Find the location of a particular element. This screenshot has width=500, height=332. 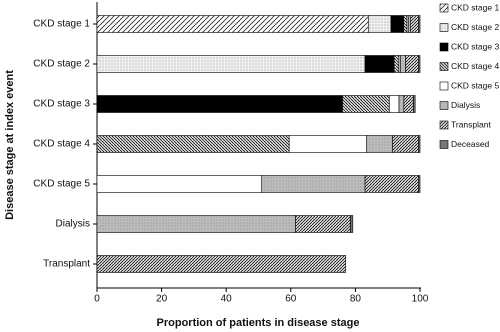

y-tick-label: CKD stage 5 is located at coordinates (61, 184).